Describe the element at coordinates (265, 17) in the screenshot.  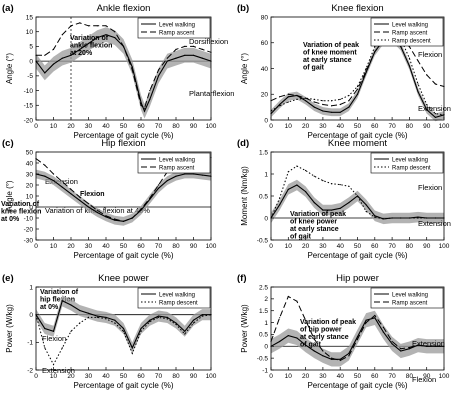
I see `y-tick-label: 80` at that location.